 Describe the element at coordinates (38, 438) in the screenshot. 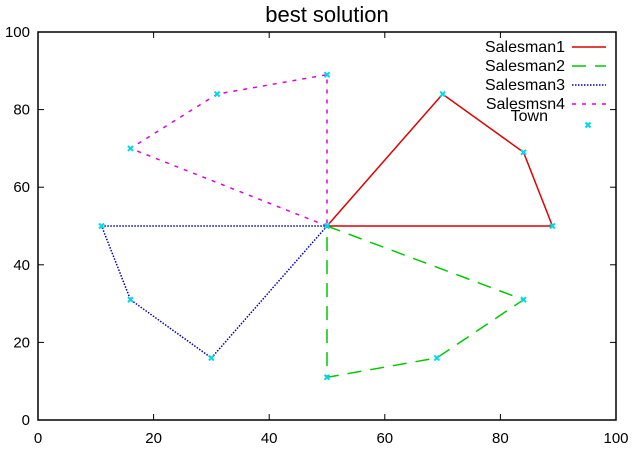

I see `x-tick-label: 0` at that location.